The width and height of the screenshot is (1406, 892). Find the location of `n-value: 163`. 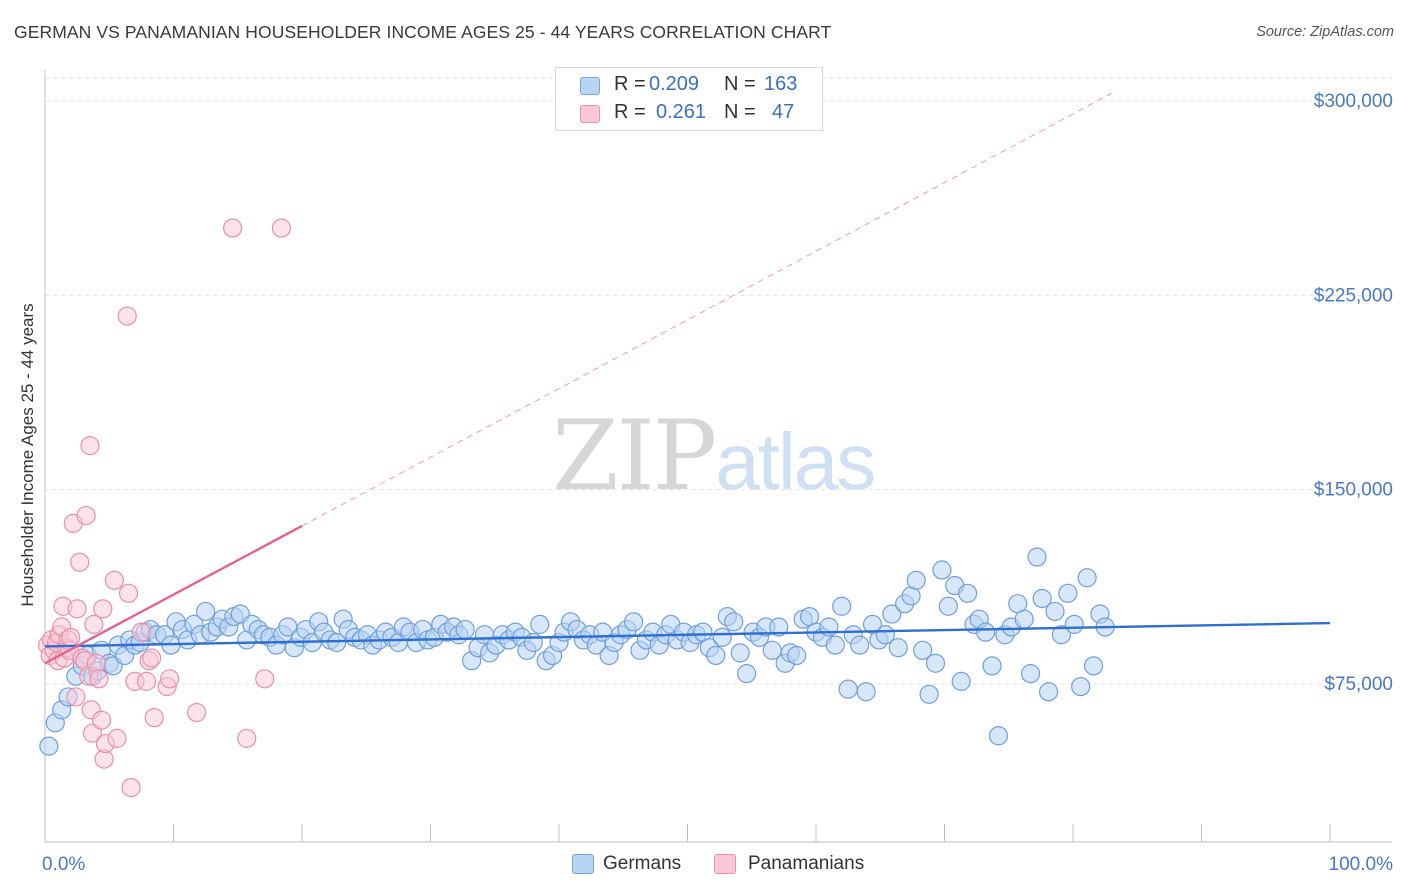

n-value: 163 is located at coordinates (781, 84).